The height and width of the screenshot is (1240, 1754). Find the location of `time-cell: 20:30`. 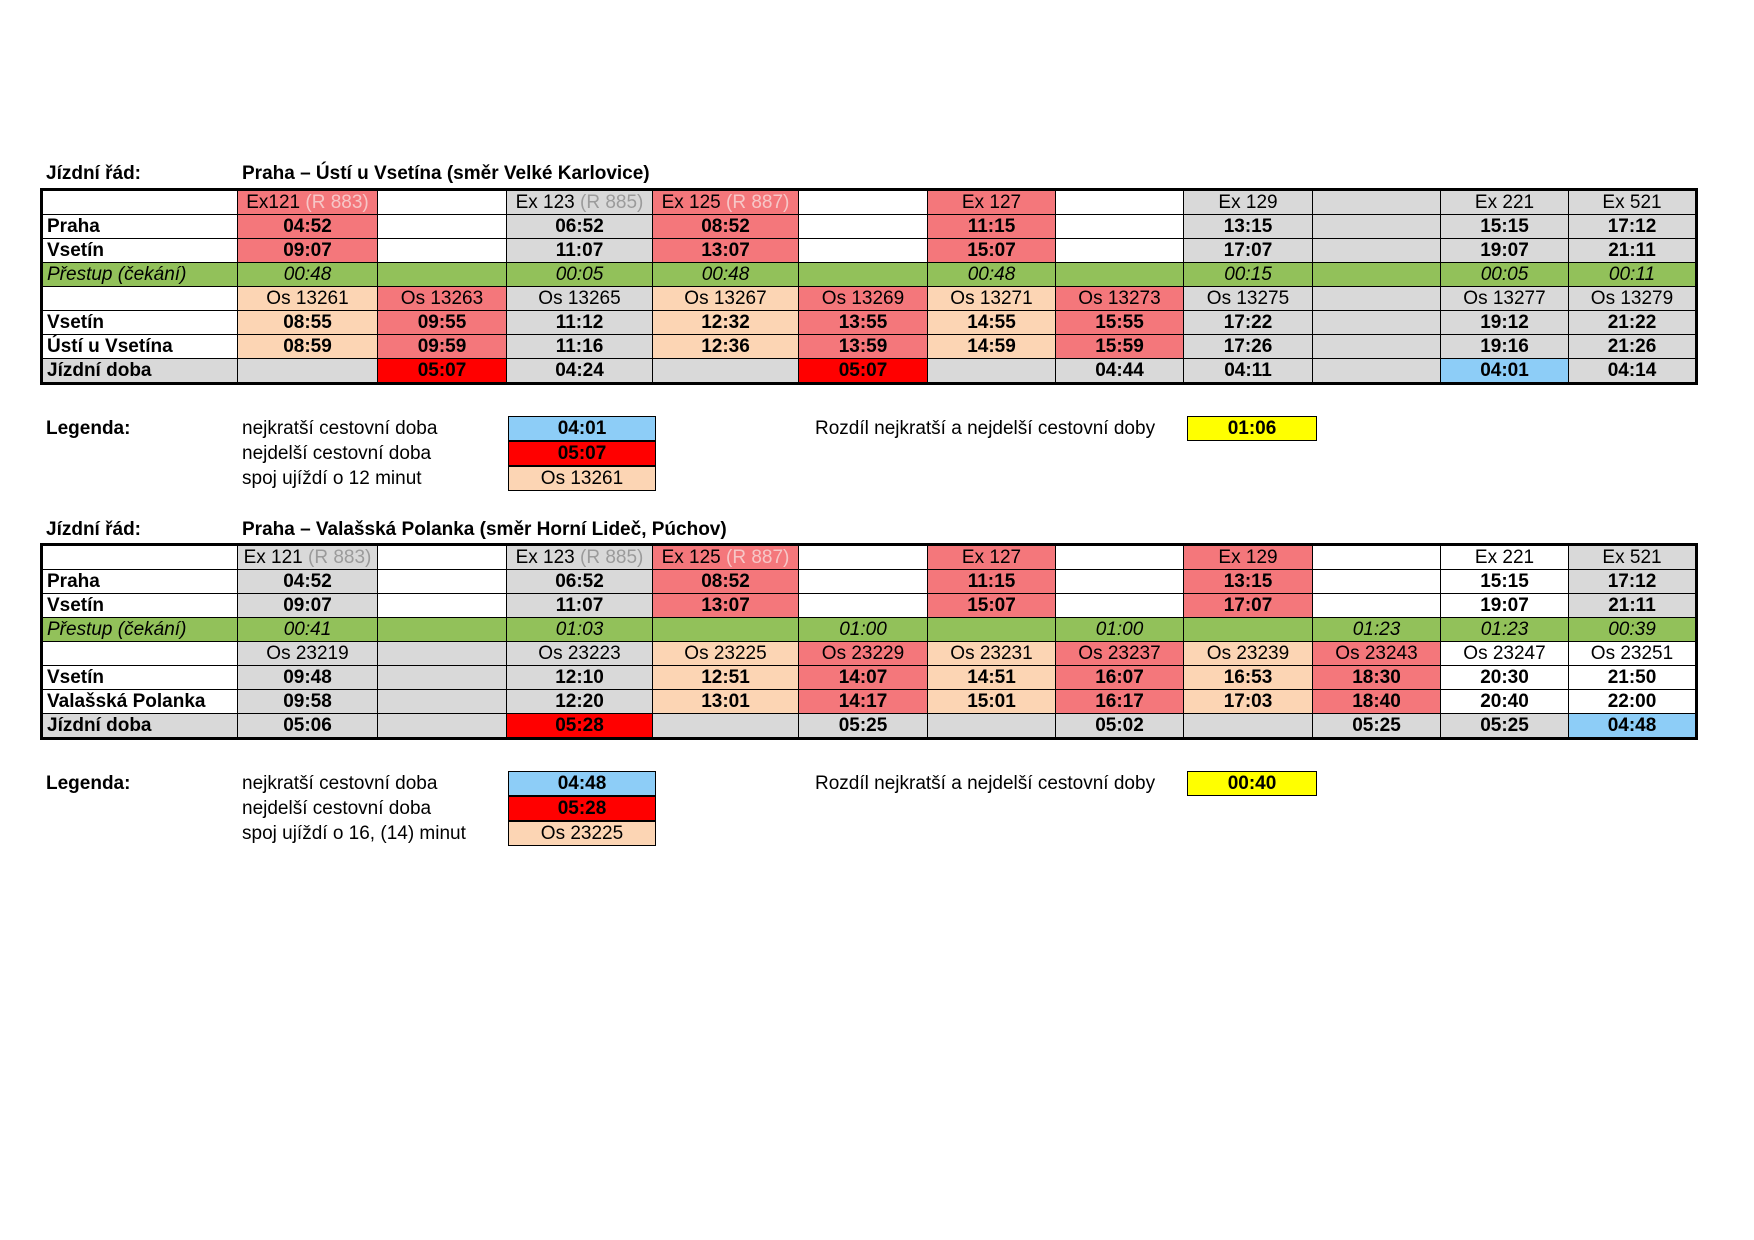

time-cell: 20:30 is located at coordinates (1504, 677).